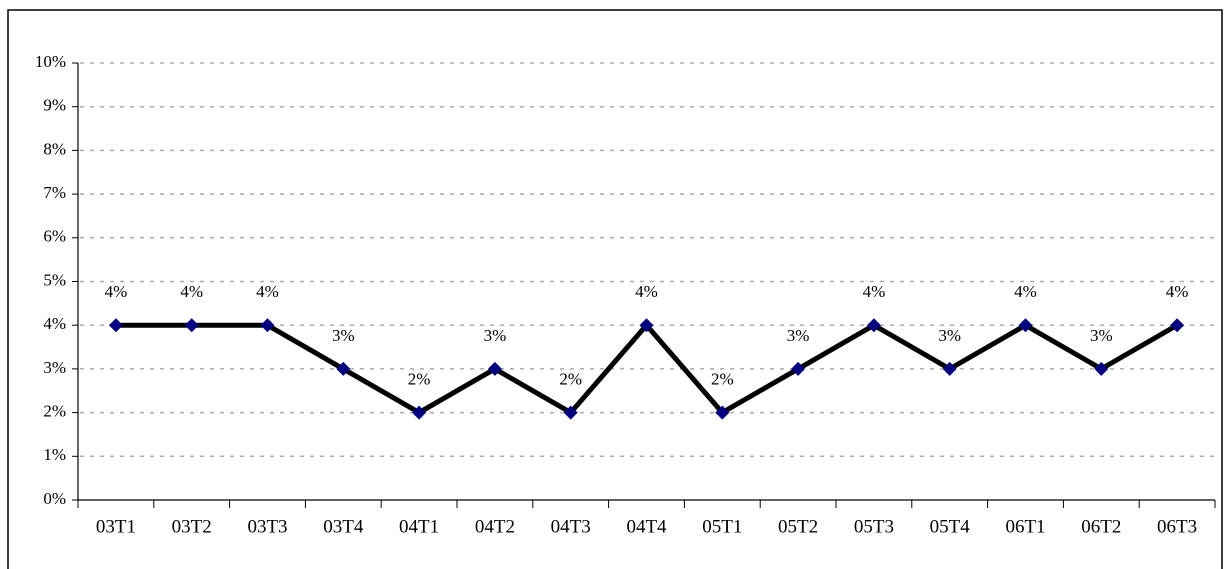 The image size is (1230, 569). Describe the element at coordinates (874, 526) in the screenshot. I see `x-tick-label: 05T3` at that location.